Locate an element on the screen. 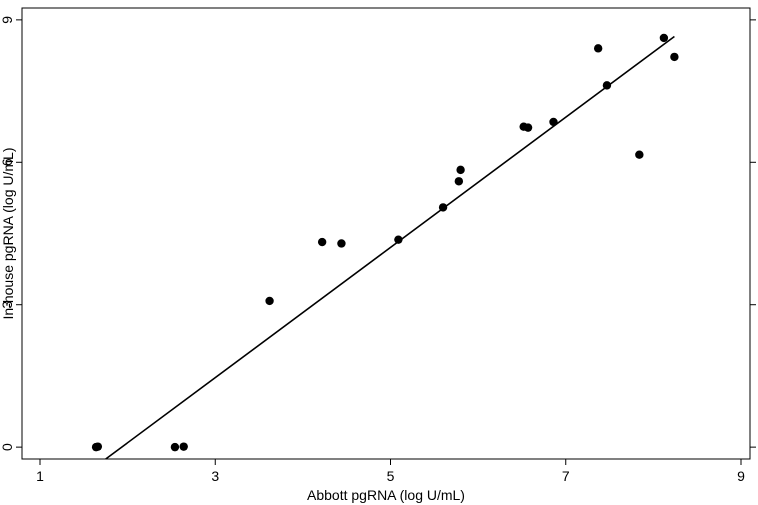 The image size is (758, 505). x-tick-label: 5 is located at coordinates (391, 476).